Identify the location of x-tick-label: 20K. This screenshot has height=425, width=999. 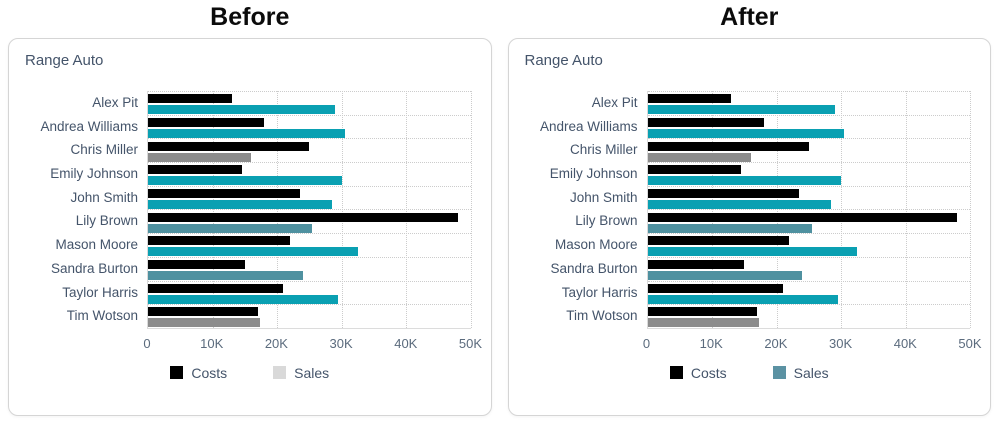
(776, 343).